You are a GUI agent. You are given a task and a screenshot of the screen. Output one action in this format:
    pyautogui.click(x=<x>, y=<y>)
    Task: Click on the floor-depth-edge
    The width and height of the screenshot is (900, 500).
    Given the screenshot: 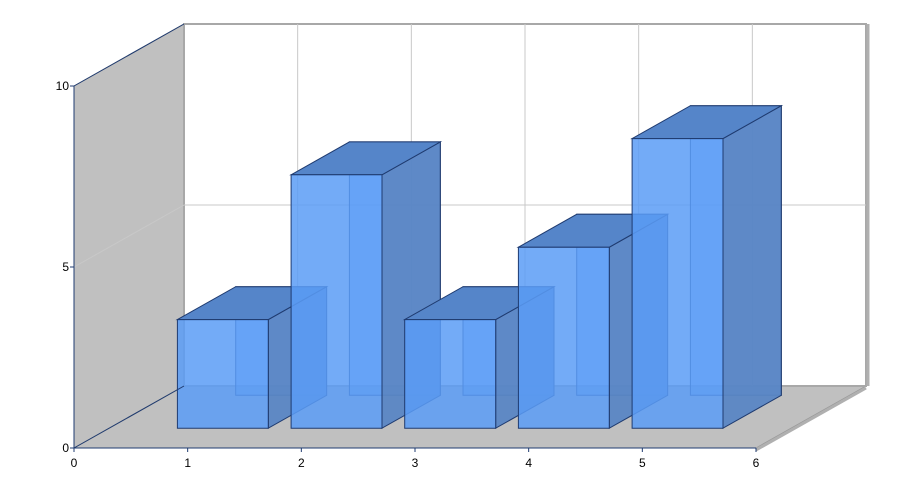 What is the action you would take?
    pyautogui.click(x=129, y=417)
    